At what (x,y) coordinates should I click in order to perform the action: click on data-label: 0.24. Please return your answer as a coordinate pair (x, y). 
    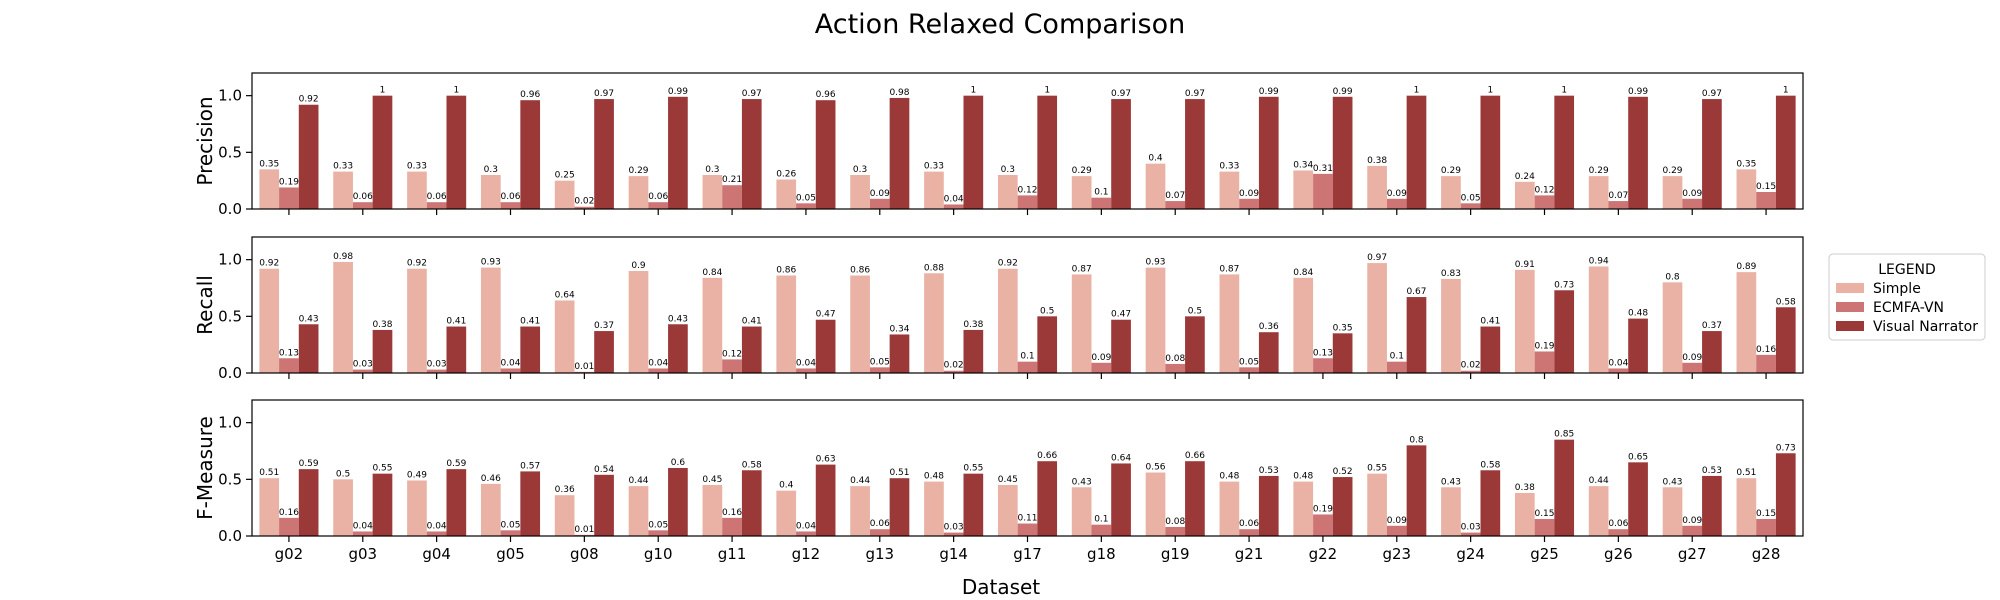
    Looking at the image, I should click on (1525, 177).